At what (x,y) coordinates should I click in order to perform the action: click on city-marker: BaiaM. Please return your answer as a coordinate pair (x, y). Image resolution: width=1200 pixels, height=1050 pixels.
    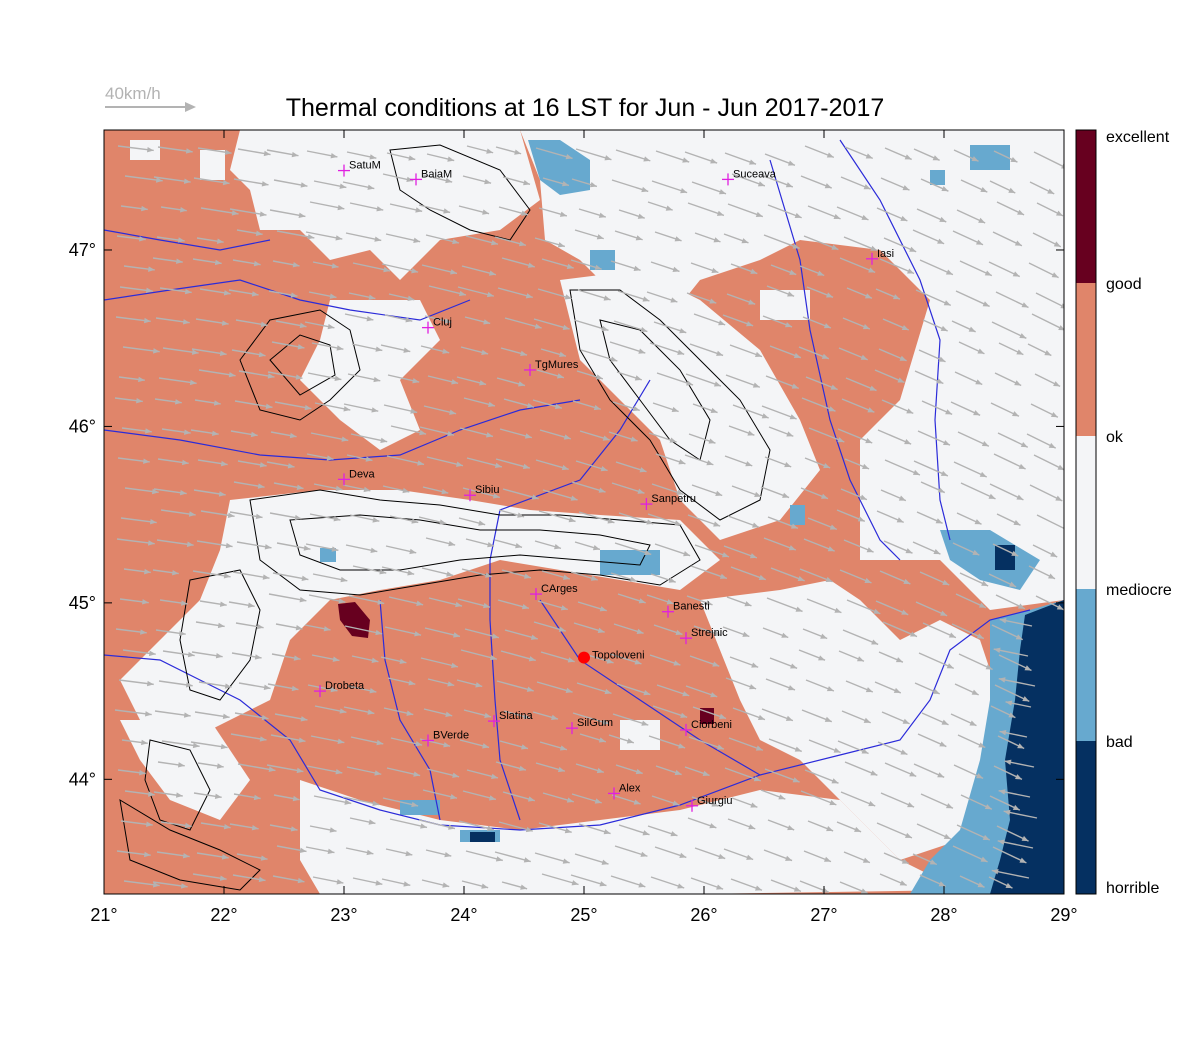
    Looking at the image, I should click on (431, 177).